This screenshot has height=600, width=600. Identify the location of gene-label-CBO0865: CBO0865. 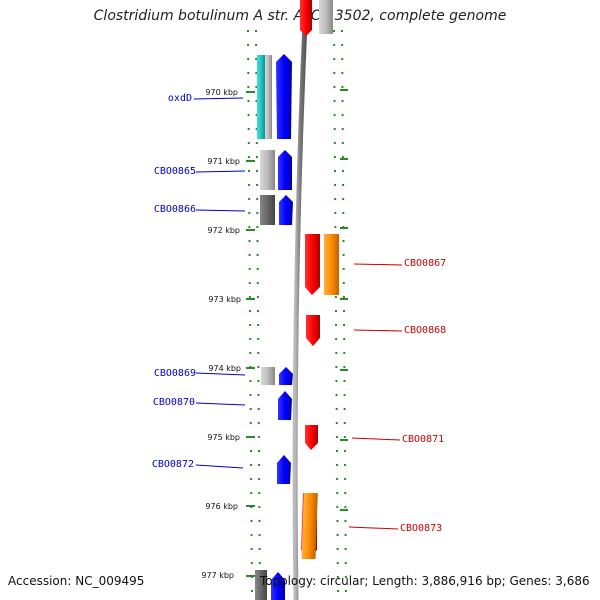
(175, 171).